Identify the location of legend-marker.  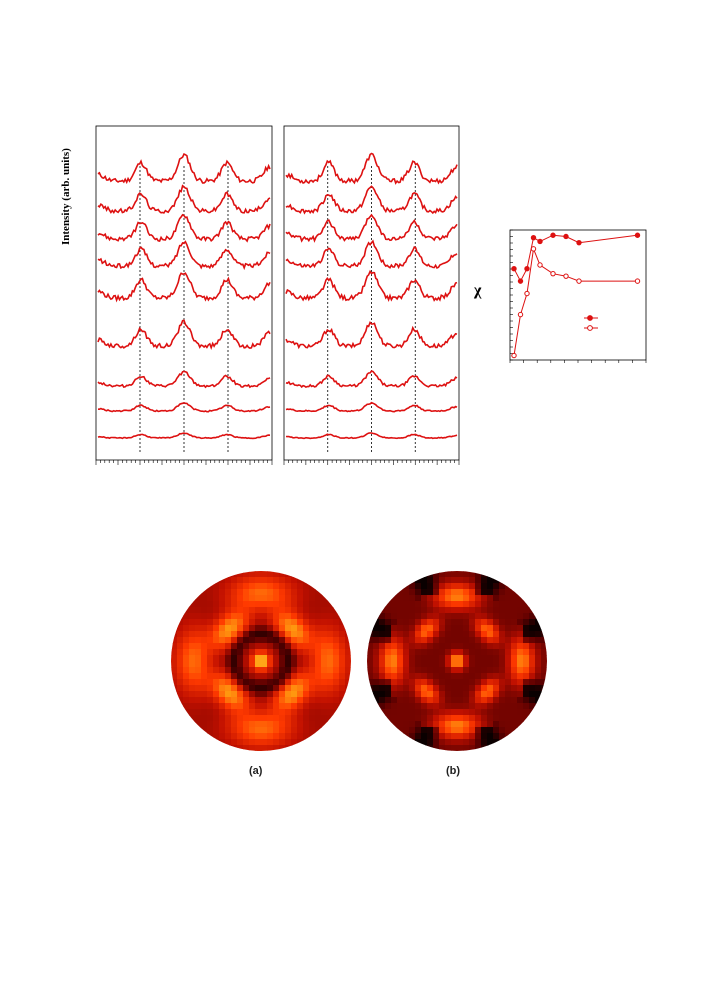
(590, 318).